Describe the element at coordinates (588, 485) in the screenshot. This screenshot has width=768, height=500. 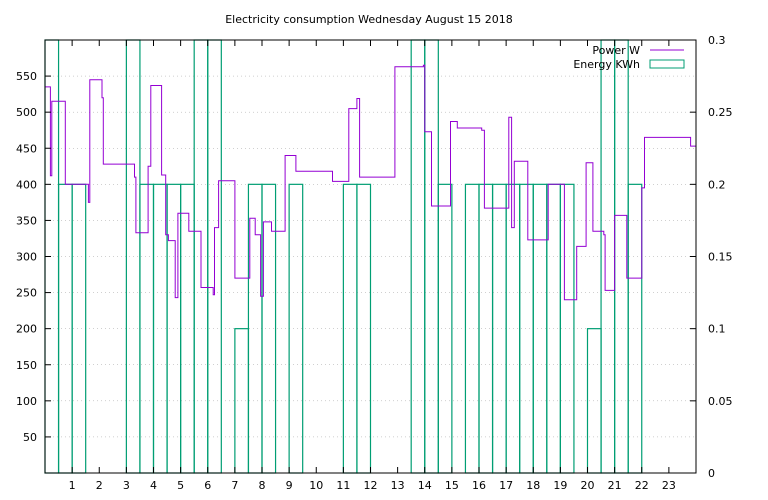
I see `x-tick-label: 20` at that location.